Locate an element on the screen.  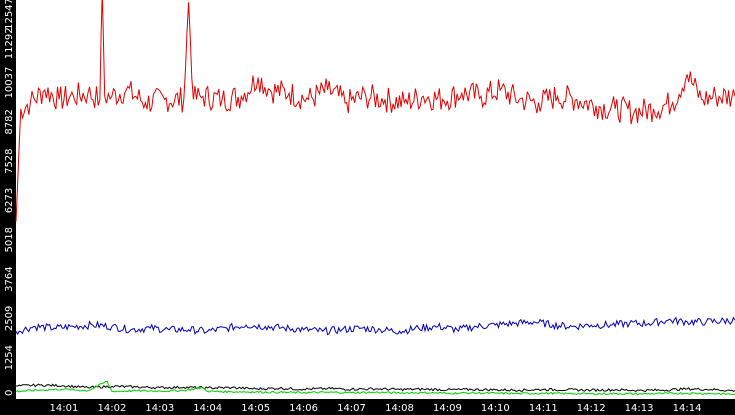
x-tick-label: 14:06 is located at coordinates (303, 408).